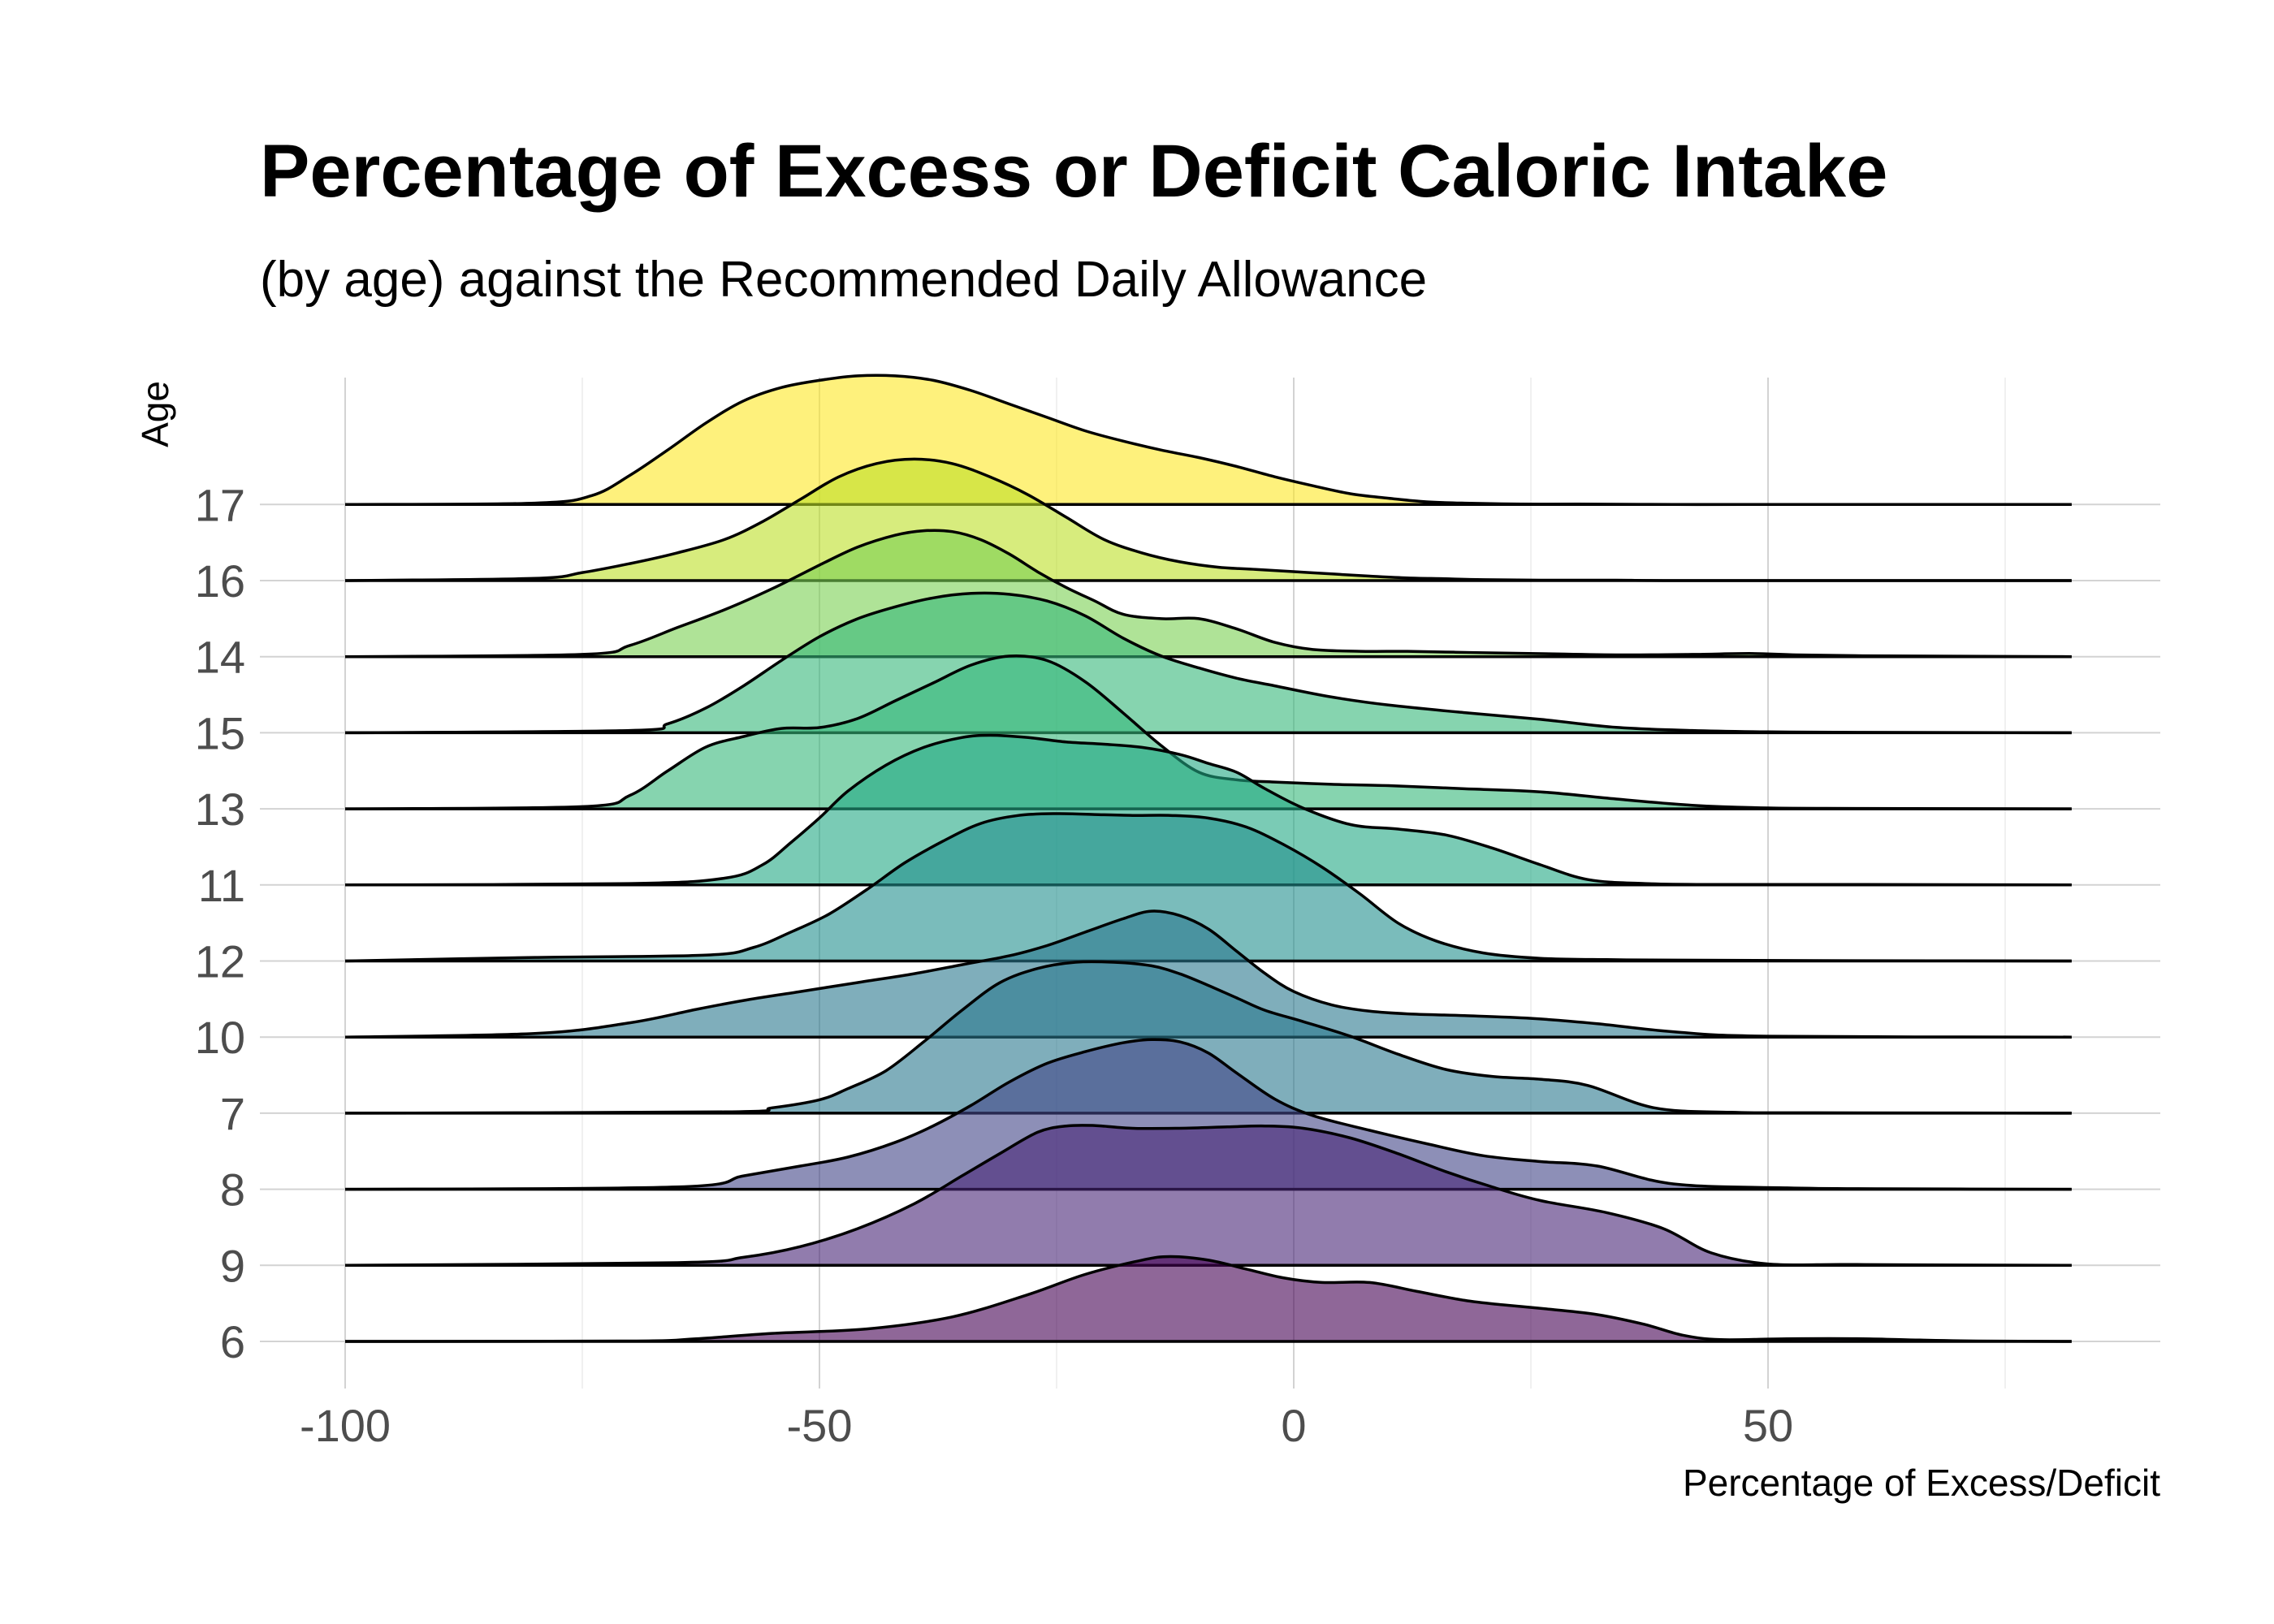  What do you see at coordinates (155, 414) in the screenshot?
I see `y-axis-title: Age` at bounding box center [155, 414].